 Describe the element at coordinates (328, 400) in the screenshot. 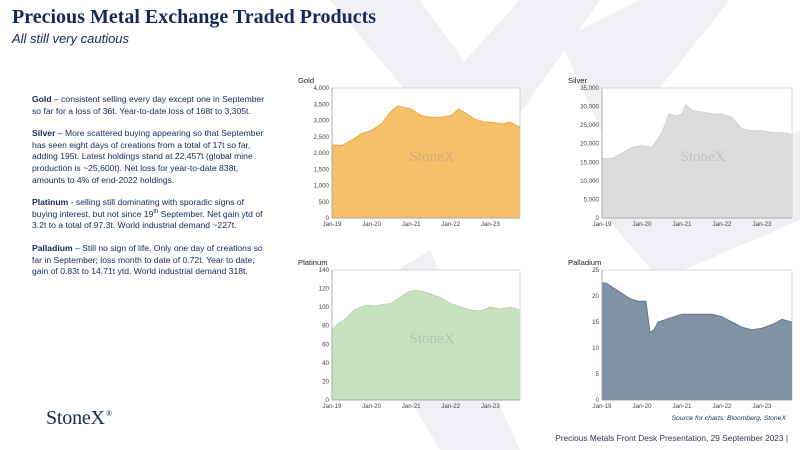

I see `platinum-y-tick-label: 0` at that location.